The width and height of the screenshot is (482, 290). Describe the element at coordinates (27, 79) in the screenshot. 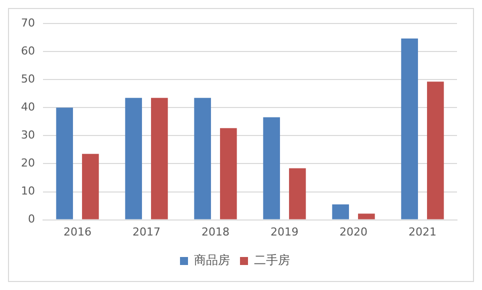

I see `y-tick-label: 50` at that location.